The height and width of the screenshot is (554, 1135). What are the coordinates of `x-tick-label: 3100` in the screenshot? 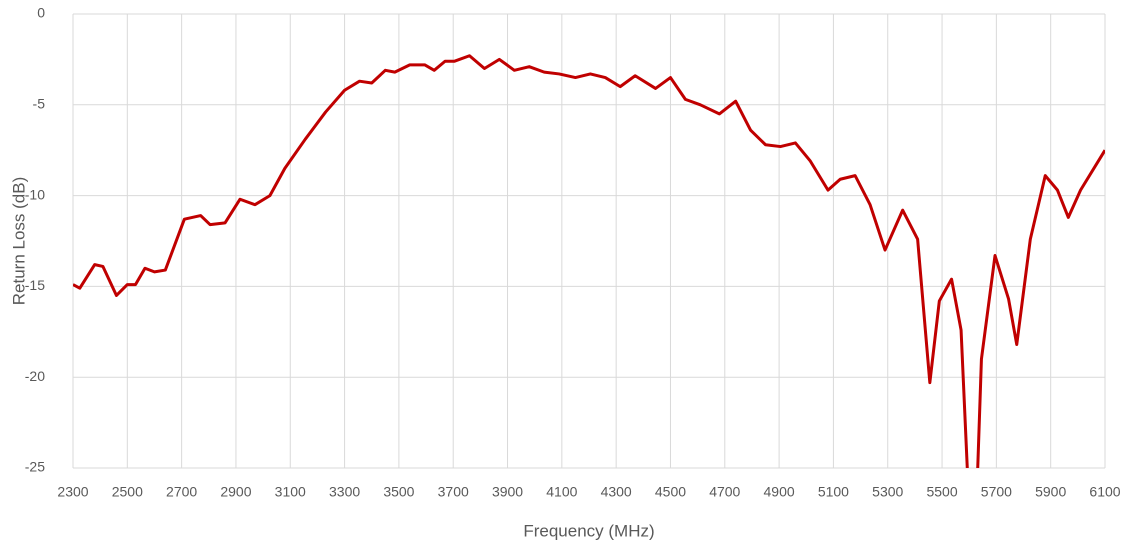 It's located at (290, 492).